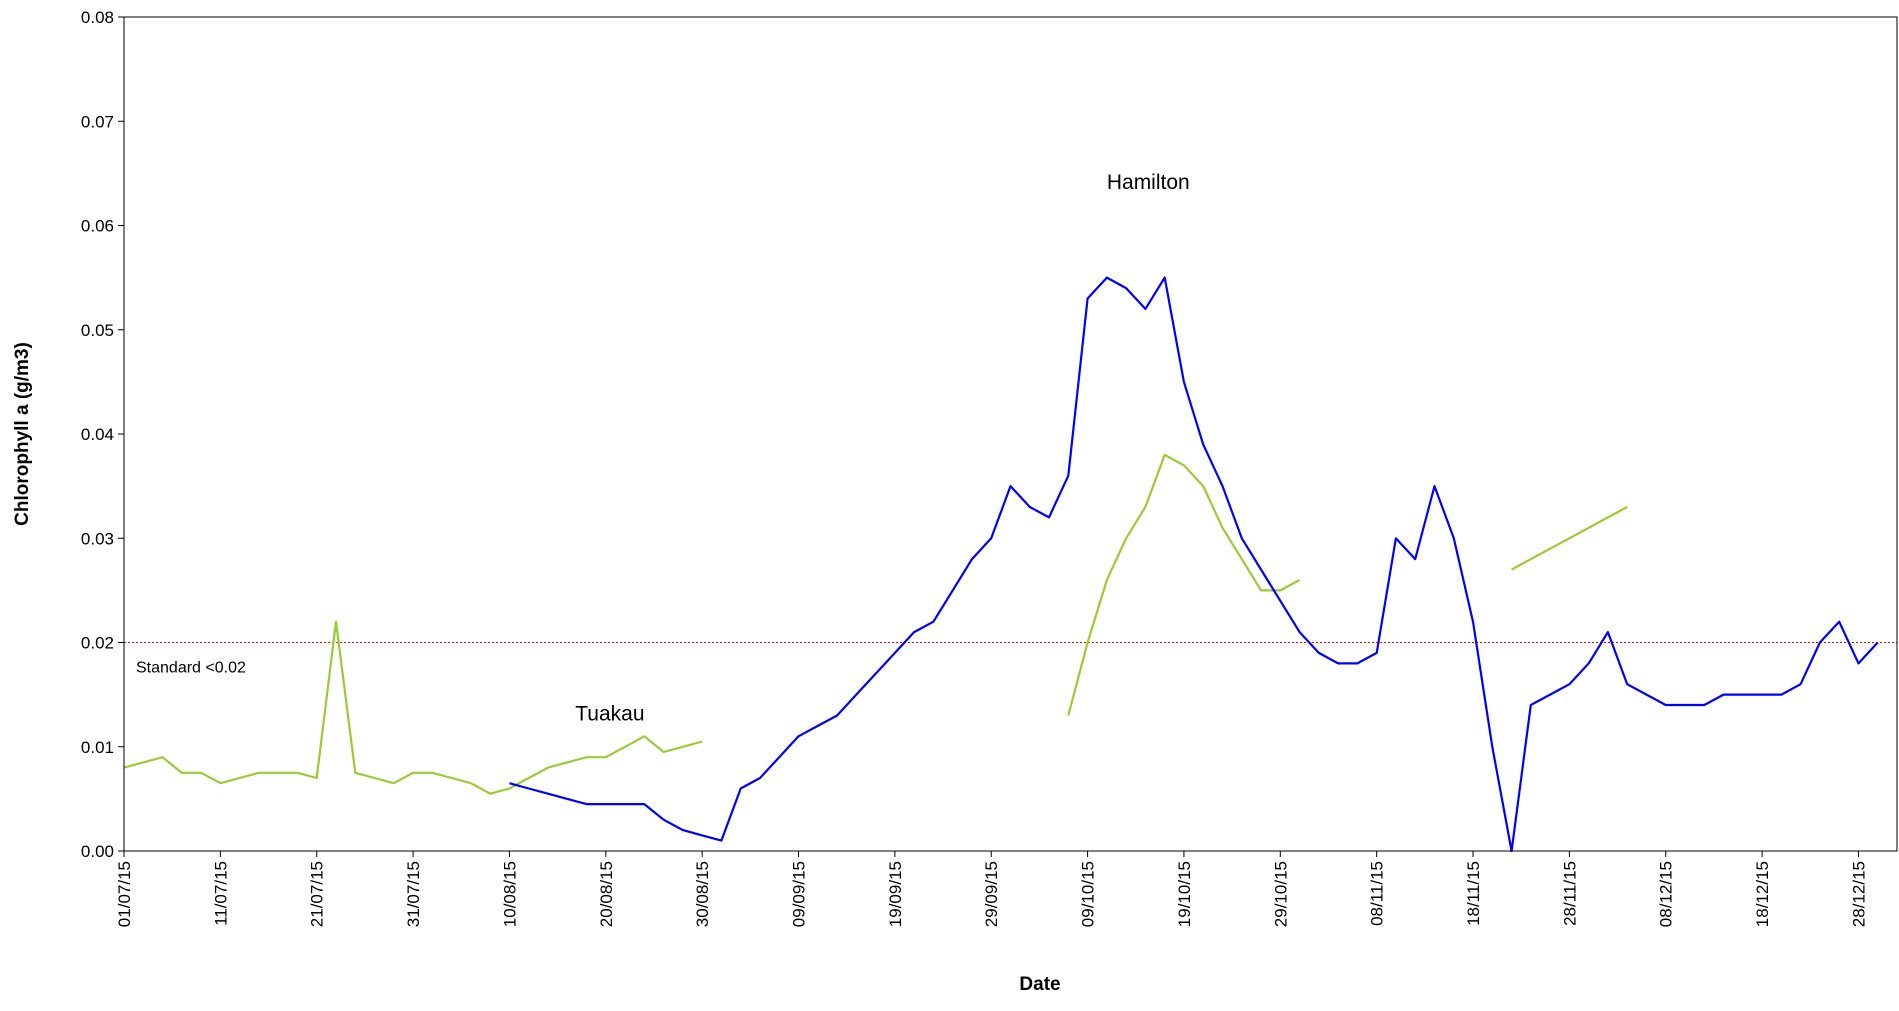 This screenshot has height=1011, width=1899. What do you see at coordinates (609, 714) in the screenshot?
I see `annotation: Tuakau` at bounding box center [609, 714].